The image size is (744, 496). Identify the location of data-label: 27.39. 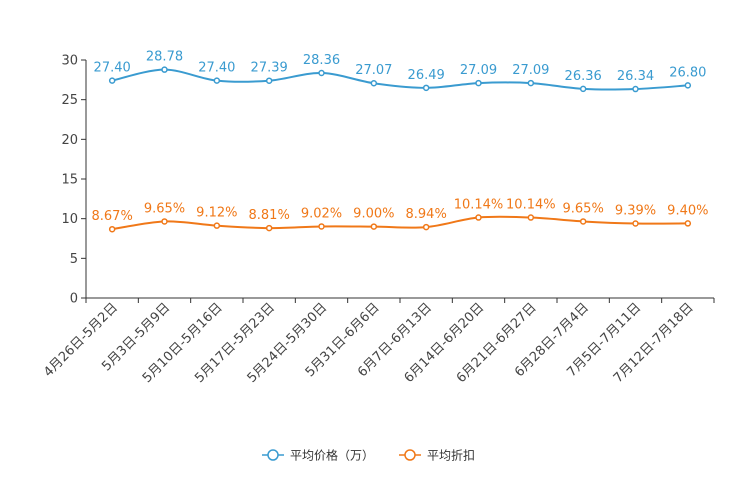
(269, 68).